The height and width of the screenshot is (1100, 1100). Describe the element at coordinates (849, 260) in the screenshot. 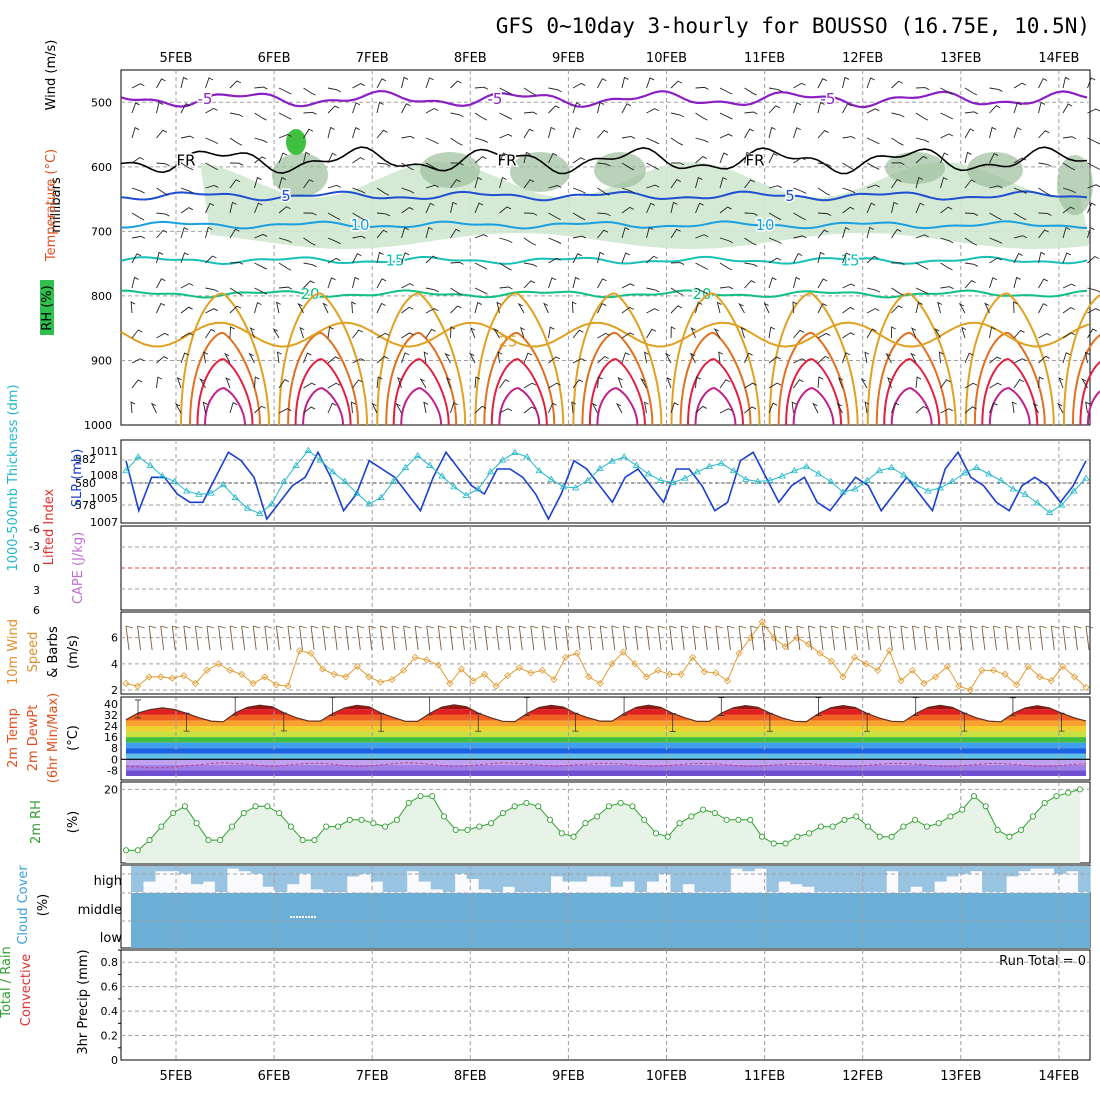

I see `isotherm-label: 15` at that location.